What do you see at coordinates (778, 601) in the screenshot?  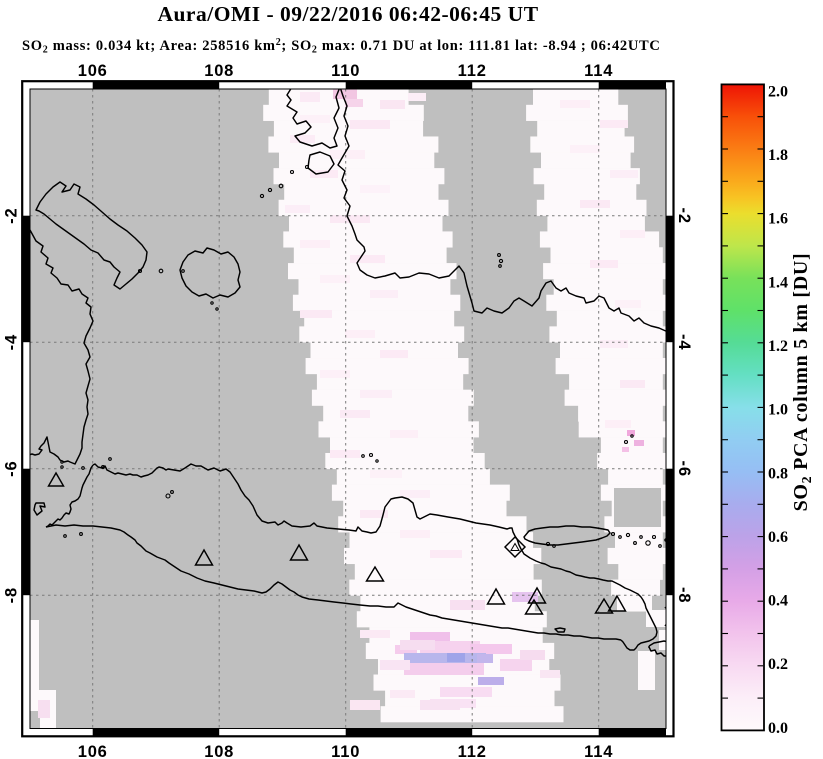 I see `svg-text: 0.4` at bounding box center [778, 601].